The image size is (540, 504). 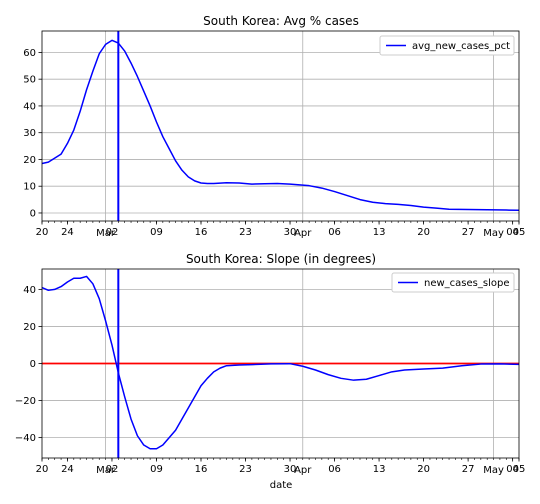 What do you see at coordinates (29, 133) in the screenshot?
I see `y-tick-label: 30` at bounding box center [29, 133].